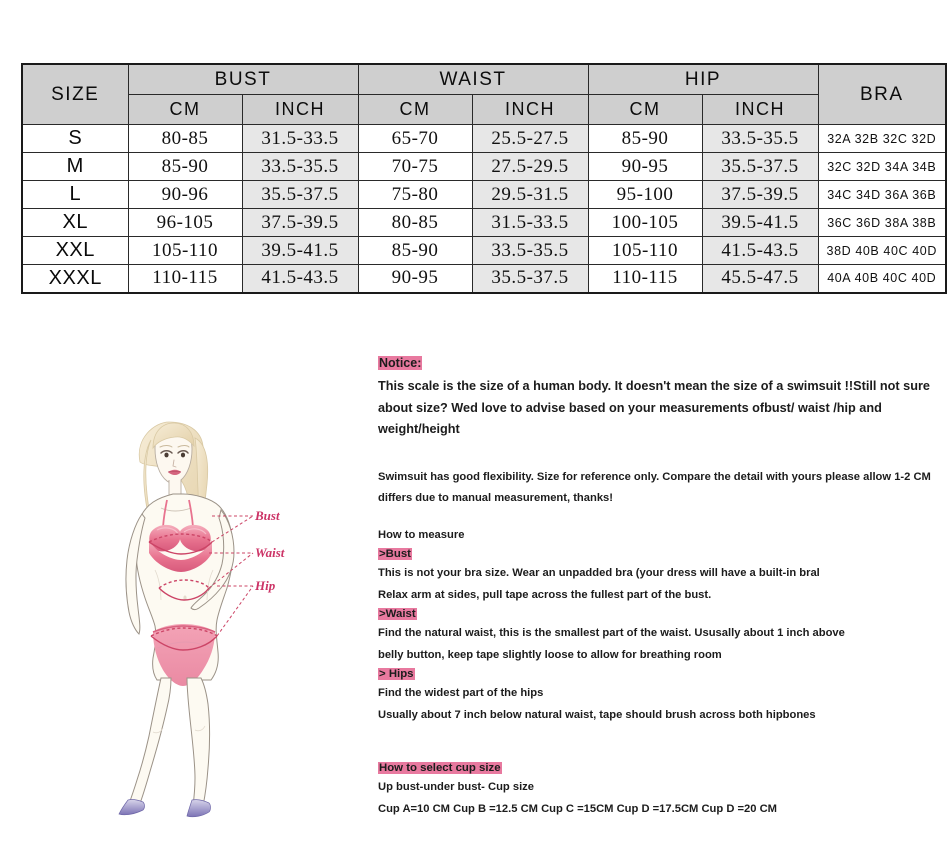 The image size is (950, 850). Describe the element at coordinates (75, 138) in the screenshot. I see `cell-size: S` at that location.